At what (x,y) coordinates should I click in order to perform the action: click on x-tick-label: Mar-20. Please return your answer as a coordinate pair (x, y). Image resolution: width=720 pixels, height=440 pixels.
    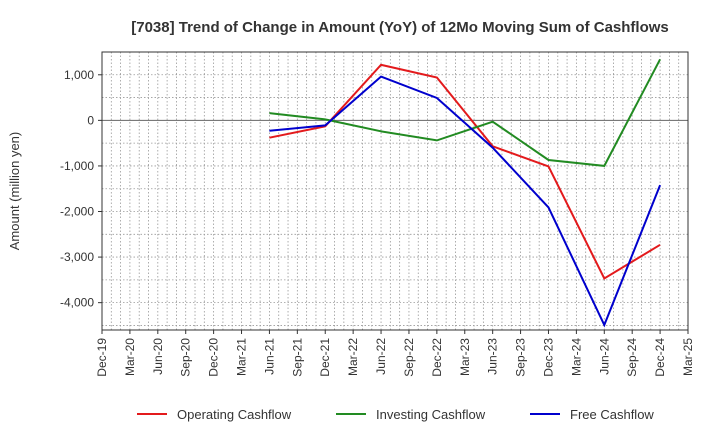
    Looking at the image, I should click on (130, 357).